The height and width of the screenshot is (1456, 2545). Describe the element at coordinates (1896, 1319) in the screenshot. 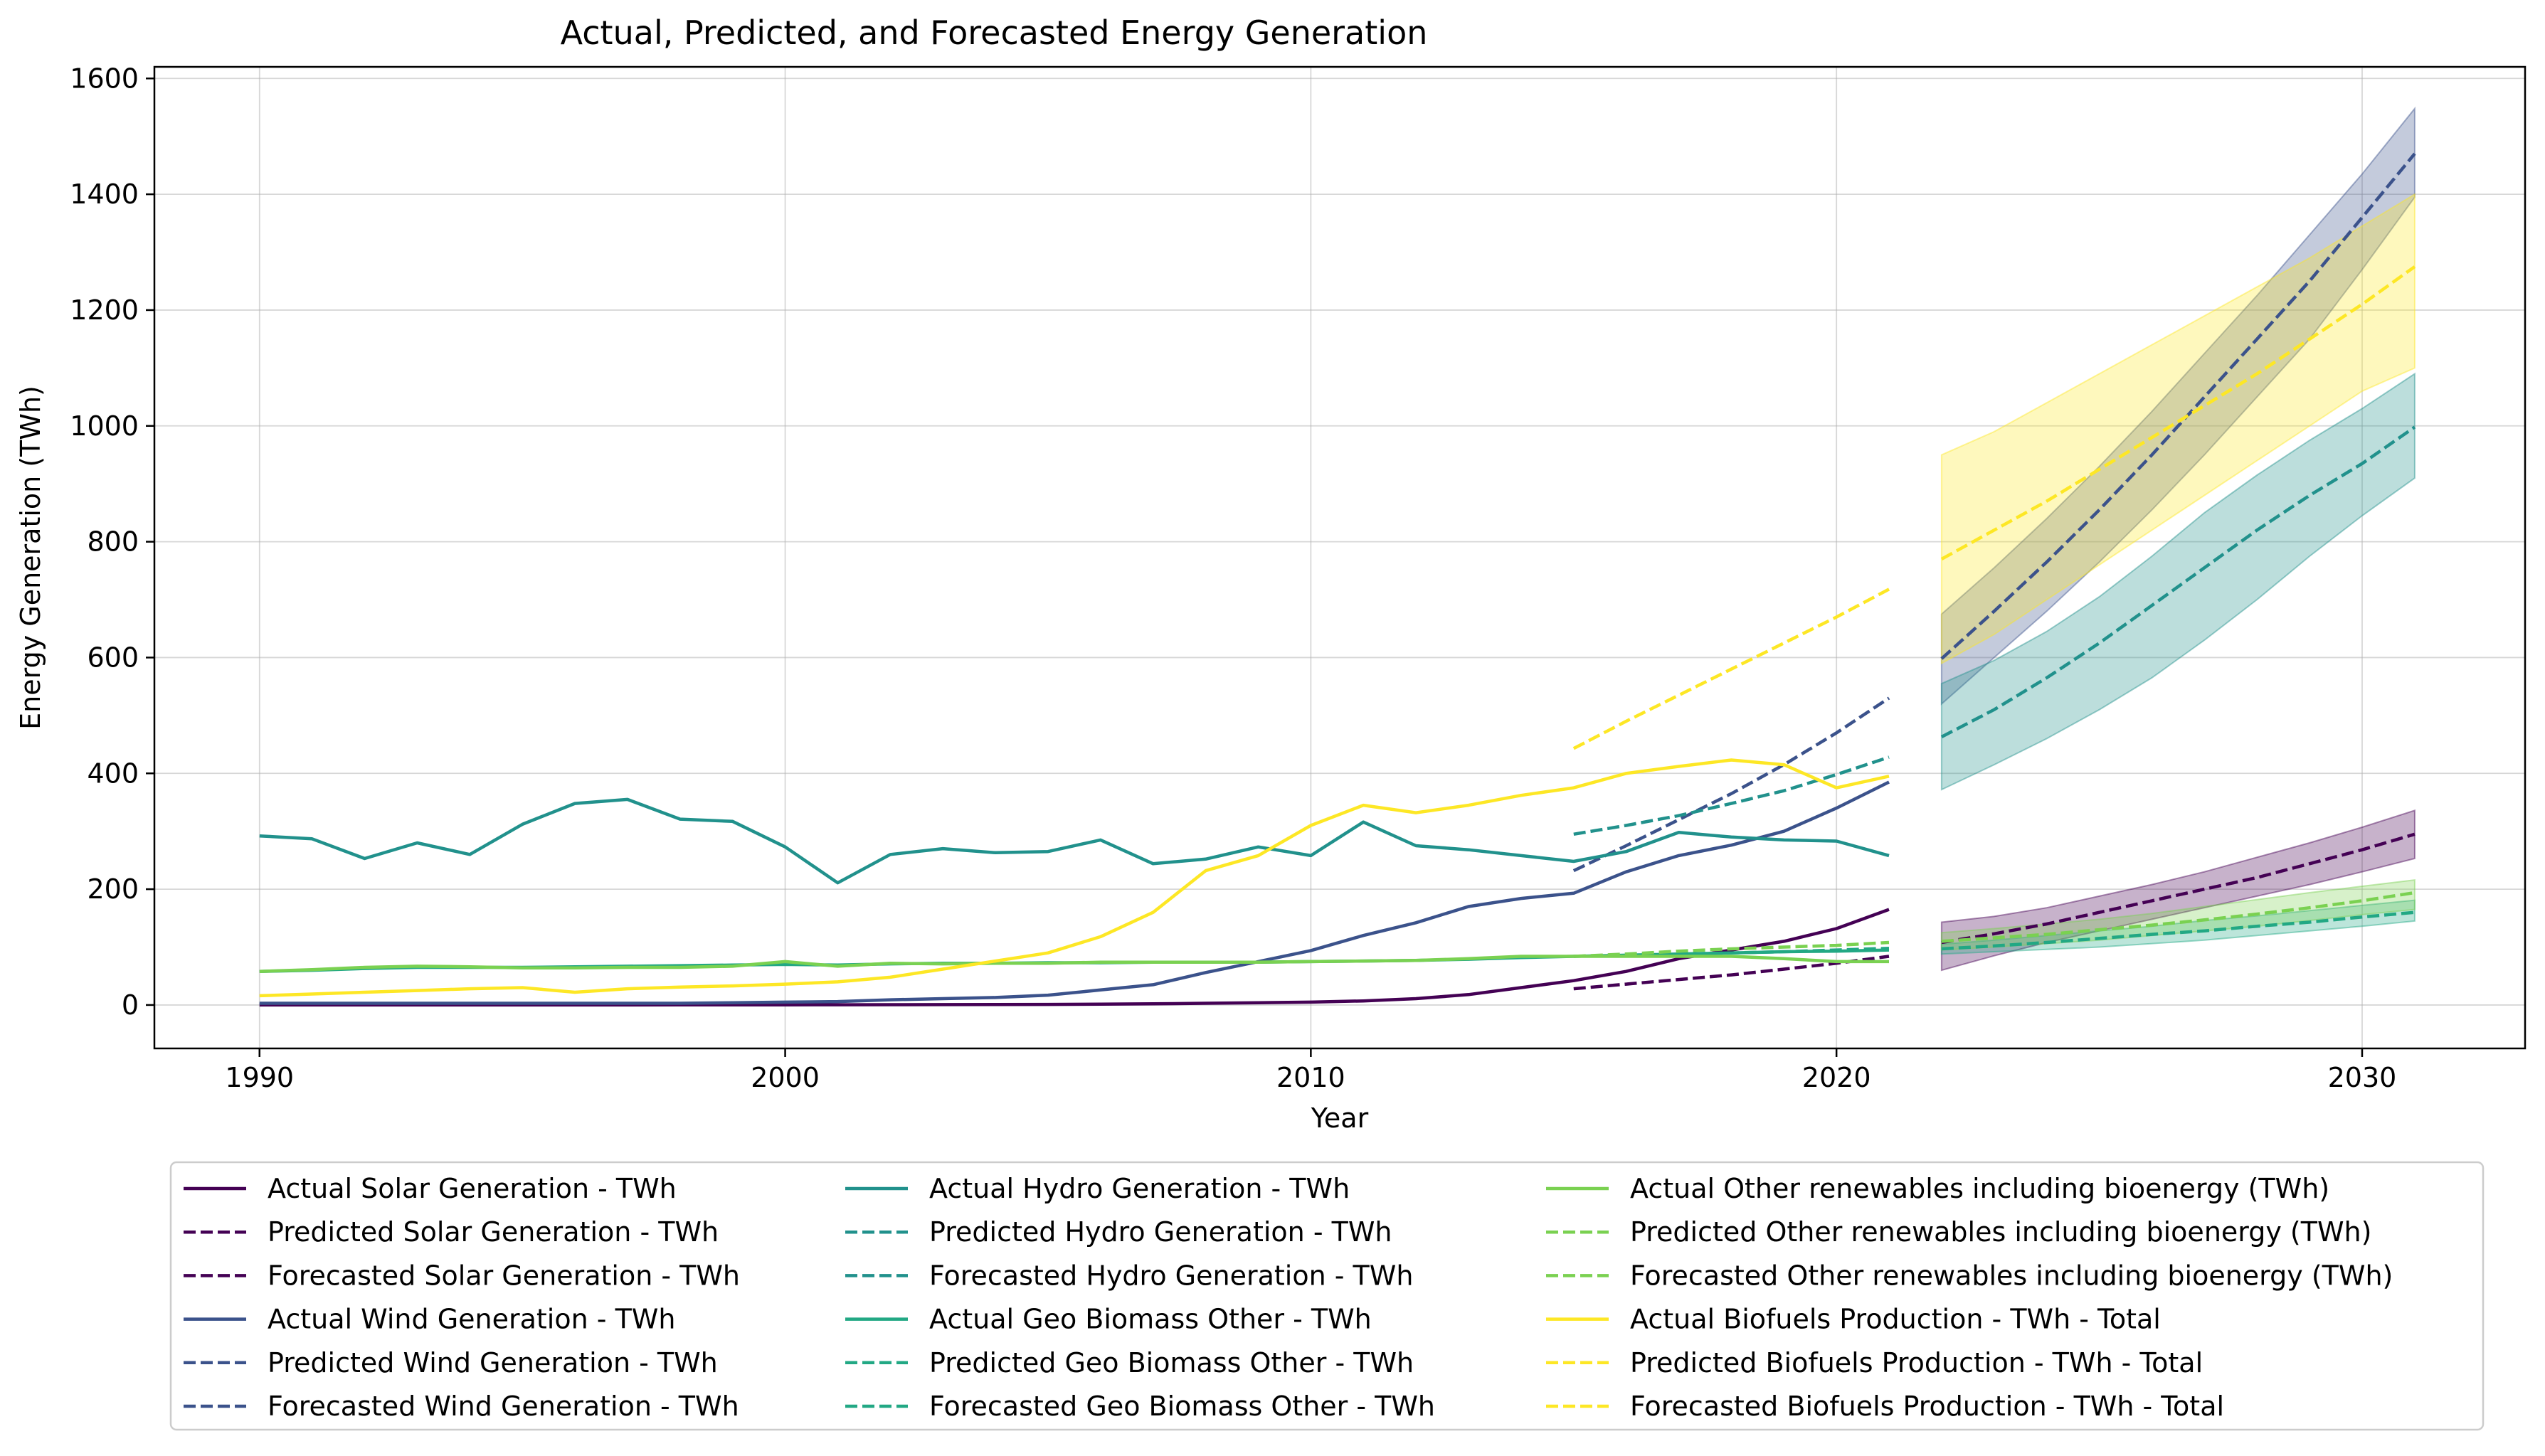

I see `legend-label: Actual Biofuels Production - TWh - Total` at that location.